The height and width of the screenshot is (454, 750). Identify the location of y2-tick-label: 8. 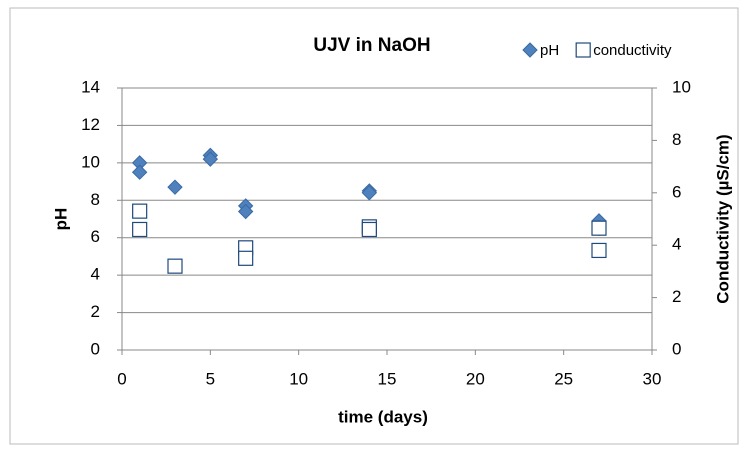
(676, 139).